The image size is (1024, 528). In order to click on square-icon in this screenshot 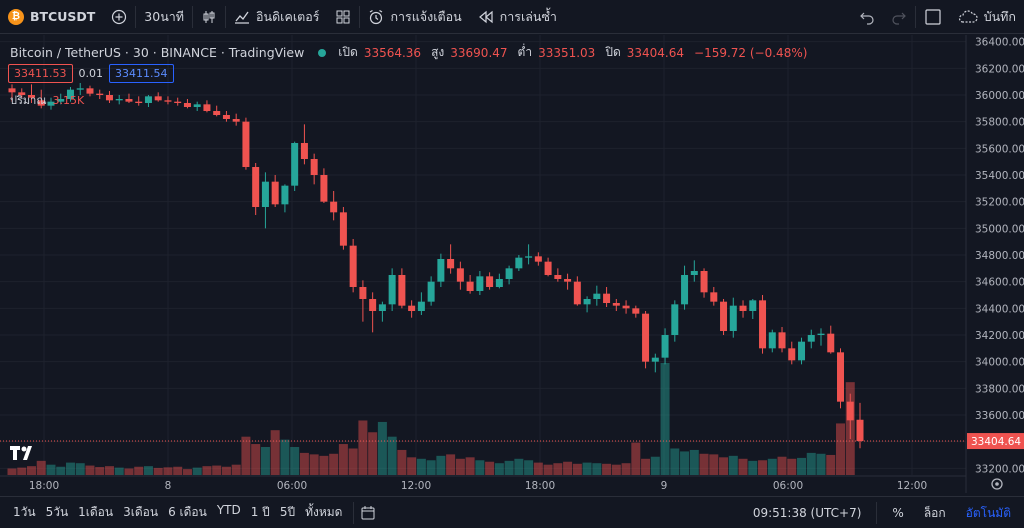, I will do `click(933, 17)`.